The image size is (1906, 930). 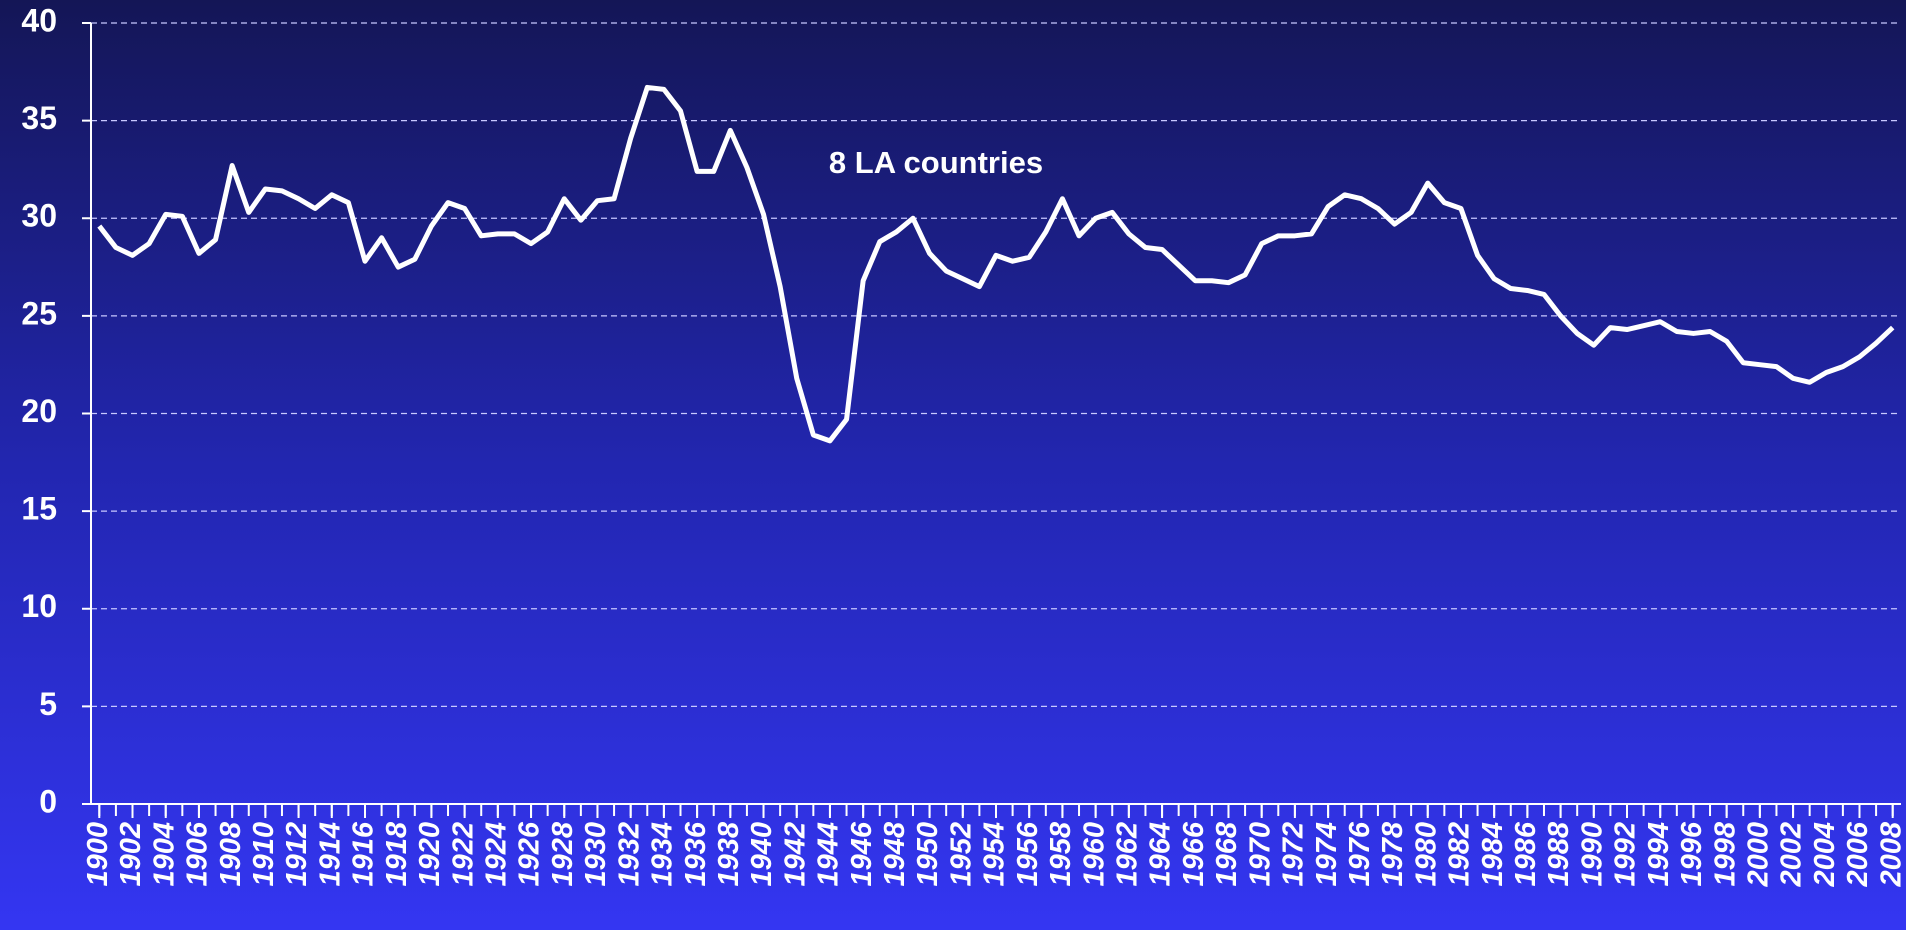 I want to click on x-tick-label: 1994, so click(x=1659, y=854).